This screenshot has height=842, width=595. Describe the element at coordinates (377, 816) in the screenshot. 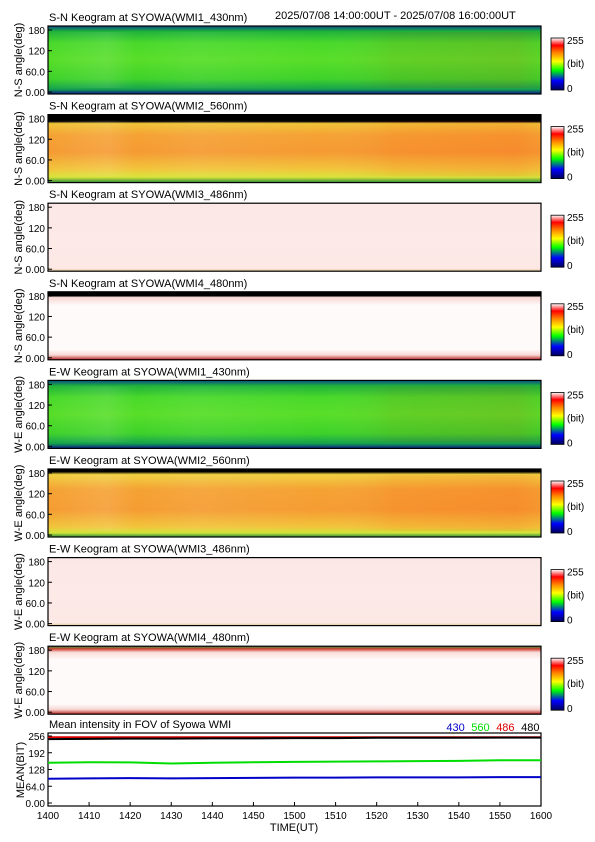

I see `x-tick-label: 1520` at that location.